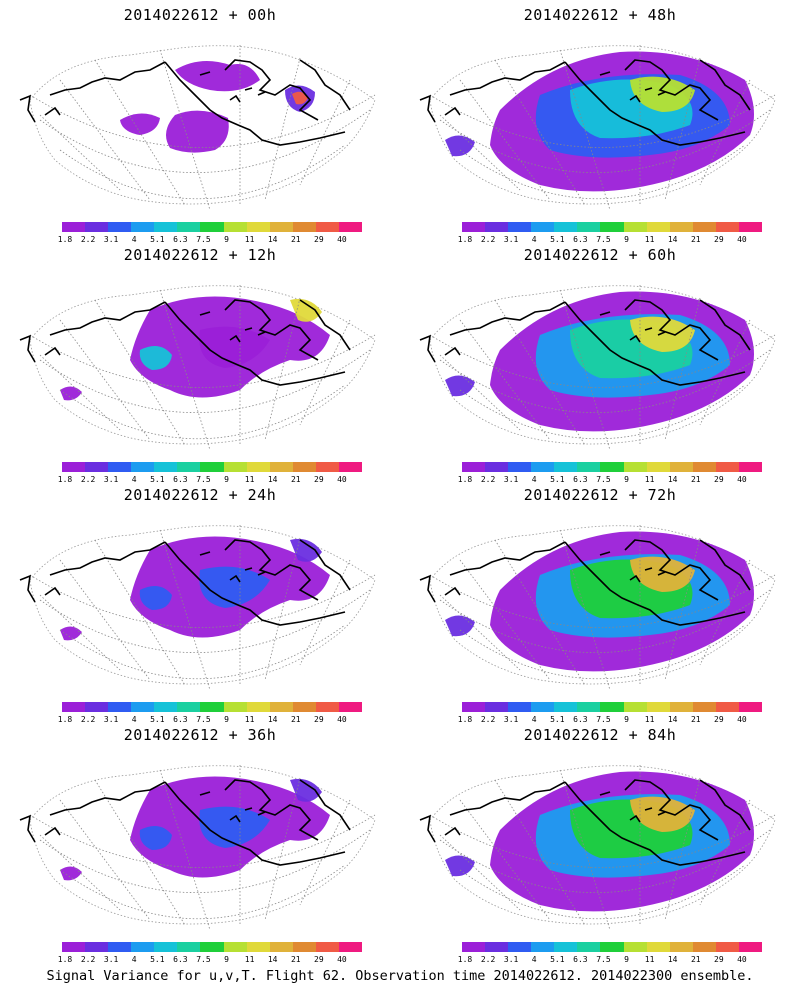  I want to click on field-center-core, so click(234, 827).